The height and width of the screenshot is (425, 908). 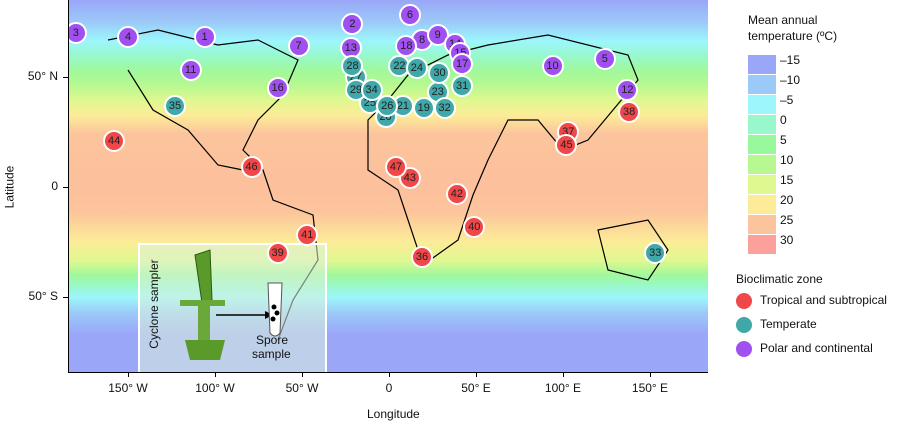 I want to click on legend-title-line2: temperature (ºC), so click(x=793, y=36).